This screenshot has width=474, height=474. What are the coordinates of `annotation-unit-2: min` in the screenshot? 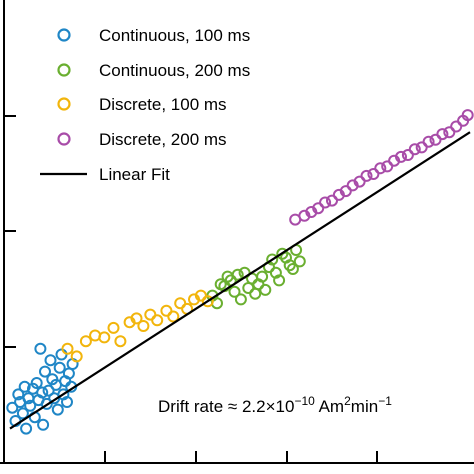 It's located at (364, 406).